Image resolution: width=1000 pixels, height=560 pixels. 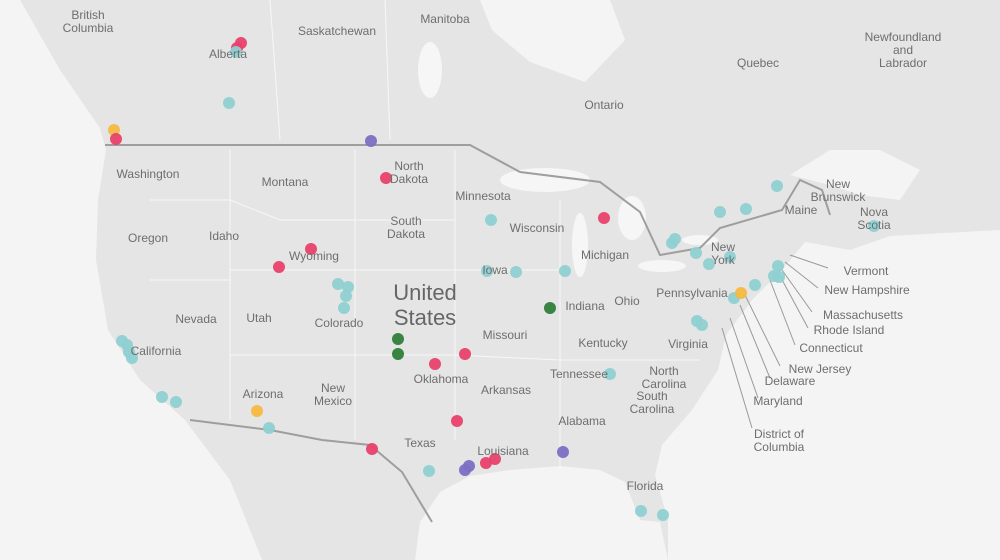 What do you see at coordinates (645, 486) in the screenshot?
I see `place-label: Florida` at bounding box center [645, 486].